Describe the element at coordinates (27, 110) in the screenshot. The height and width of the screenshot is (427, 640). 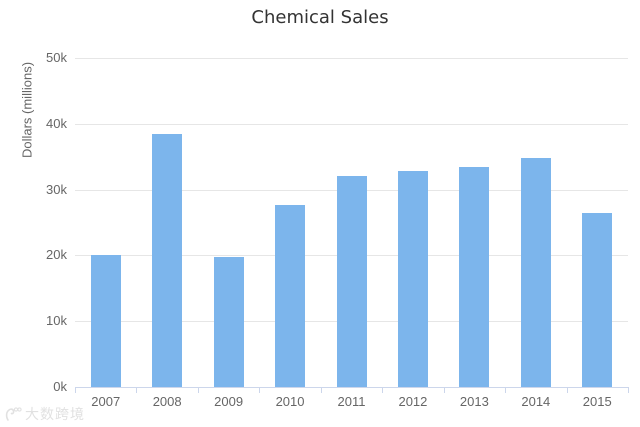
I see `y-axis-title: Dollars (millions)` at that location.